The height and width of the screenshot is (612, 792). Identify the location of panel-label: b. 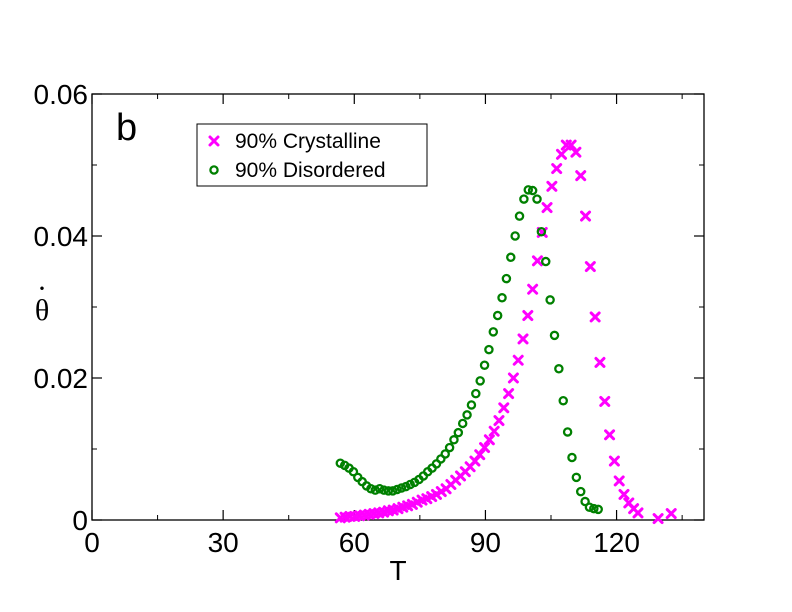
(126, 128).